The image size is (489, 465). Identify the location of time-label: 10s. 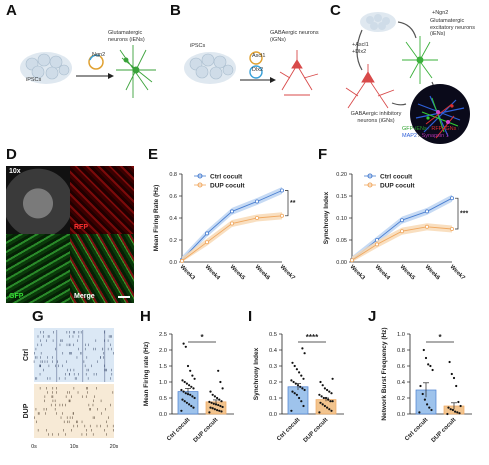
(74, 447).